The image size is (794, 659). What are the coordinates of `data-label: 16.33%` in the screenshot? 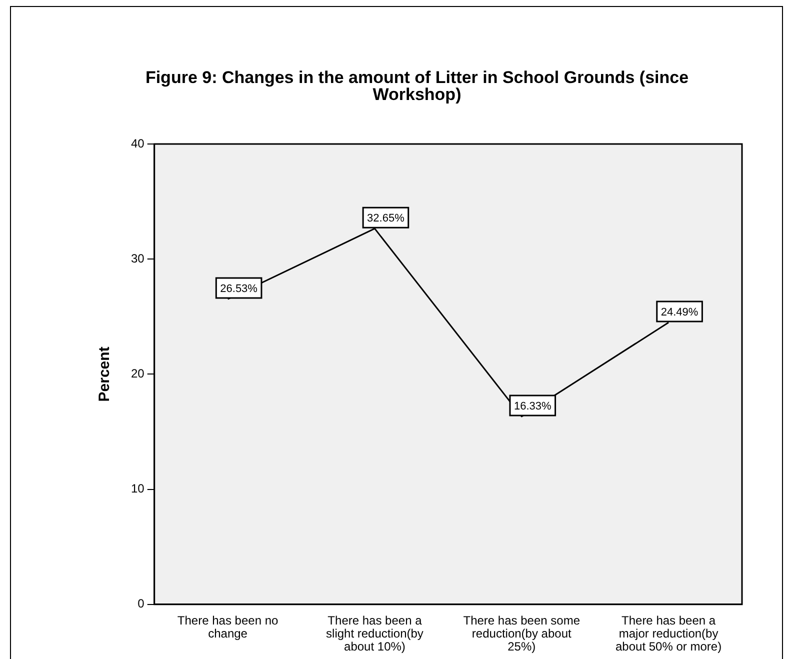 It's located at (533, 406).